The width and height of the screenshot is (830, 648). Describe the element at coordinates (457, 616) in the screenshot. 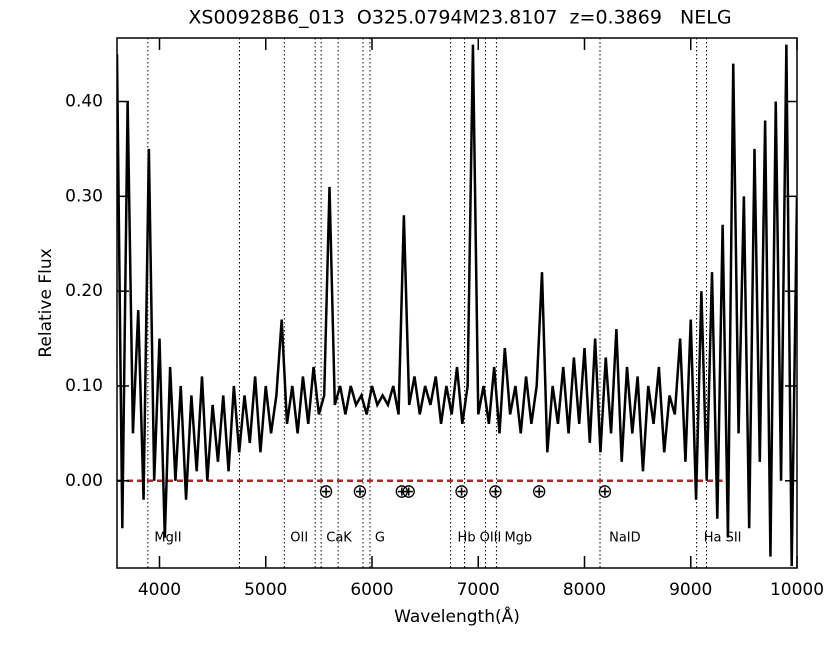

I see `x-axis-label: Wavelength(Å)` at that location.